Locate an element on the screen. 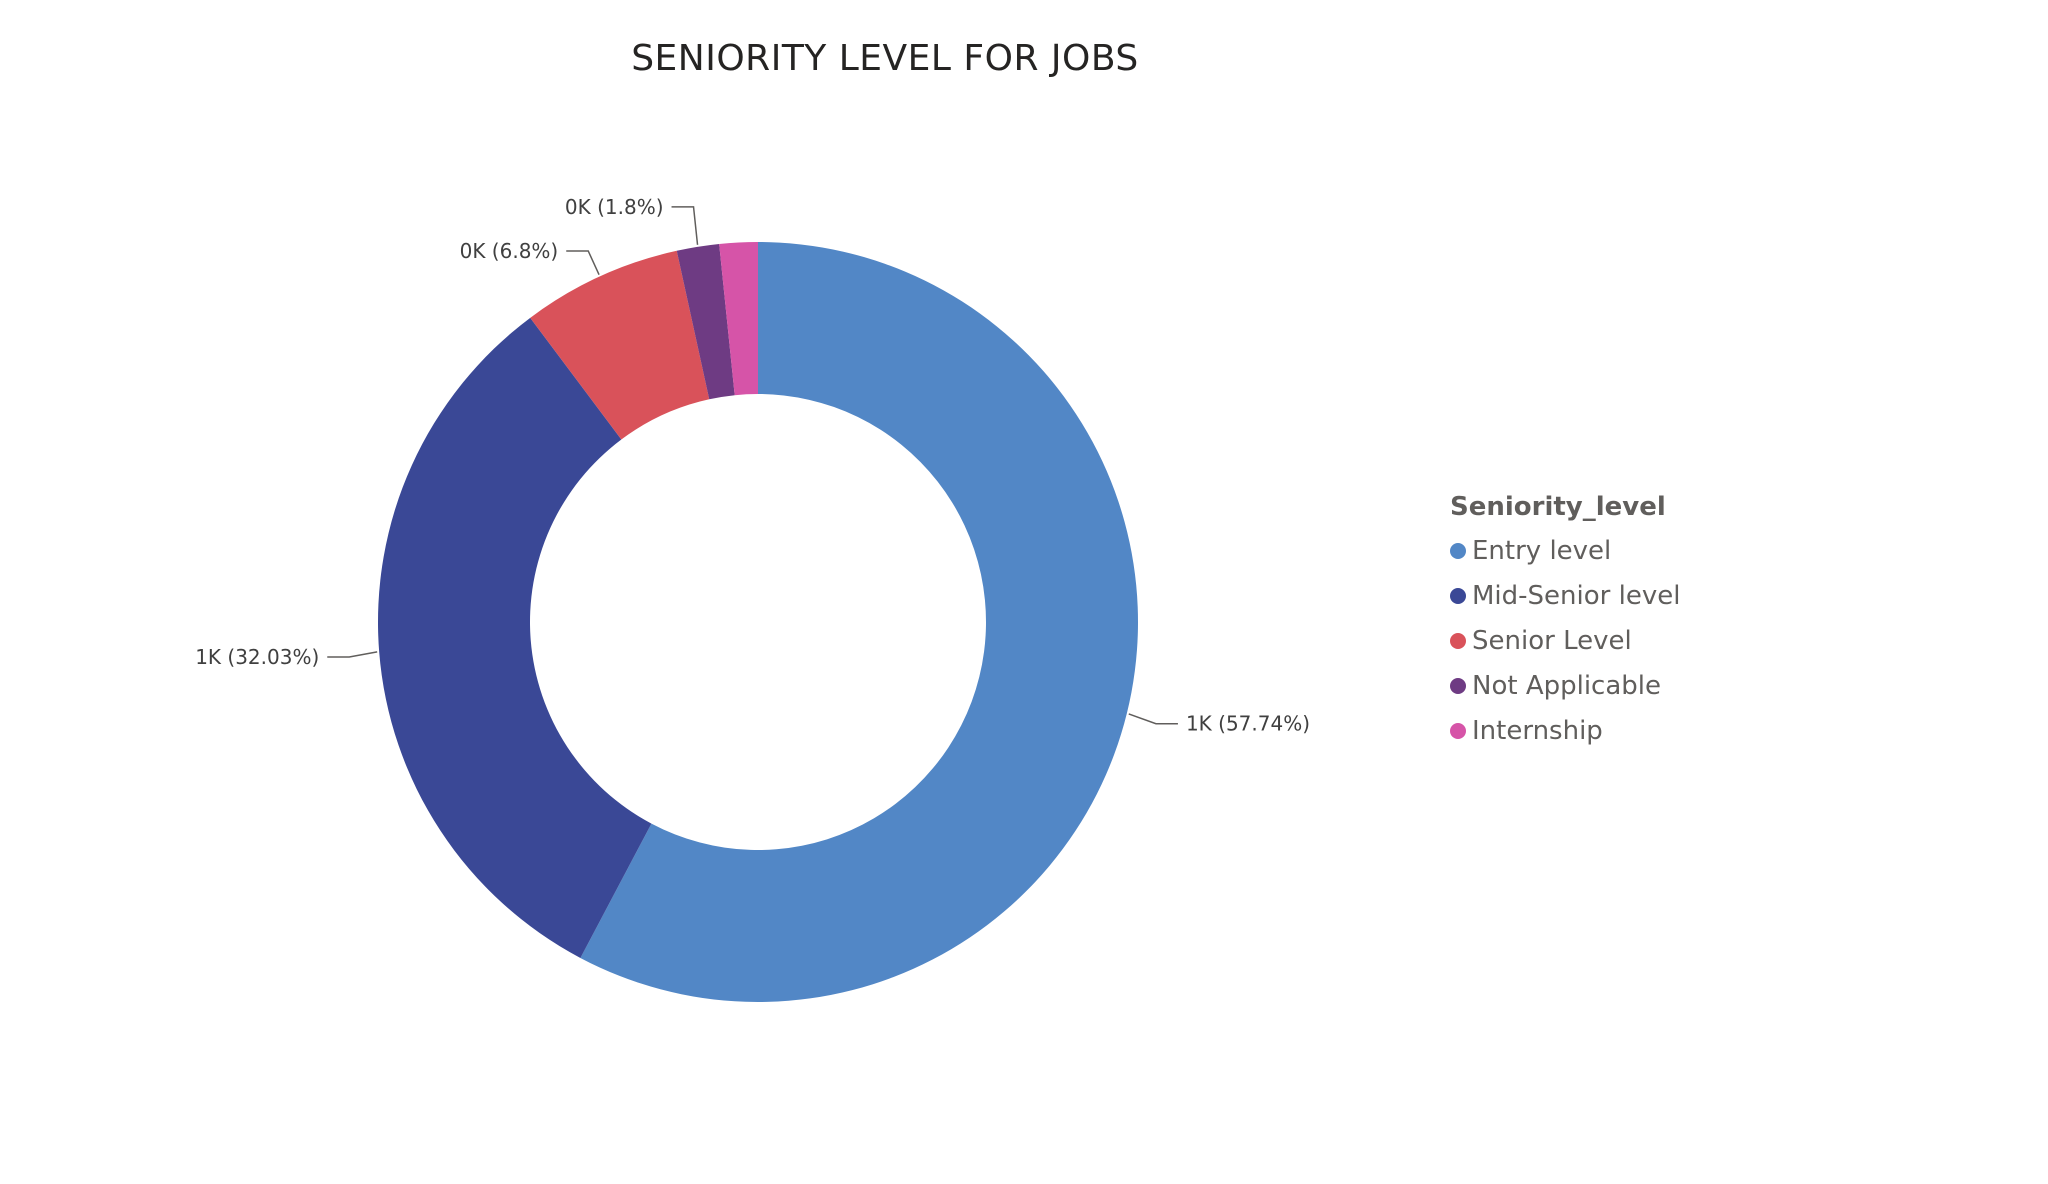 The width and height of the screenshot is (2048, 1184). legend-item-not-applicable: Not Applicable is located at coordinates (1565, 685).